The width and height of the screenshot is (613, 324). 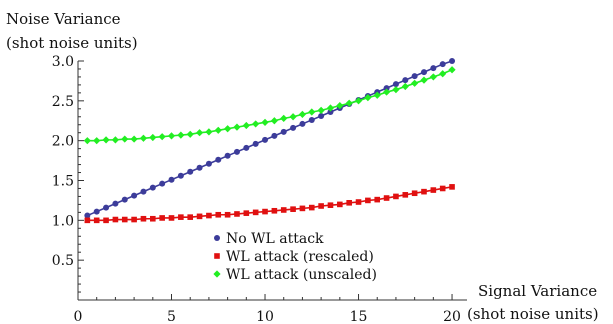 I want to click on y-tick-label: 2.0, so click(x=63, y=142).